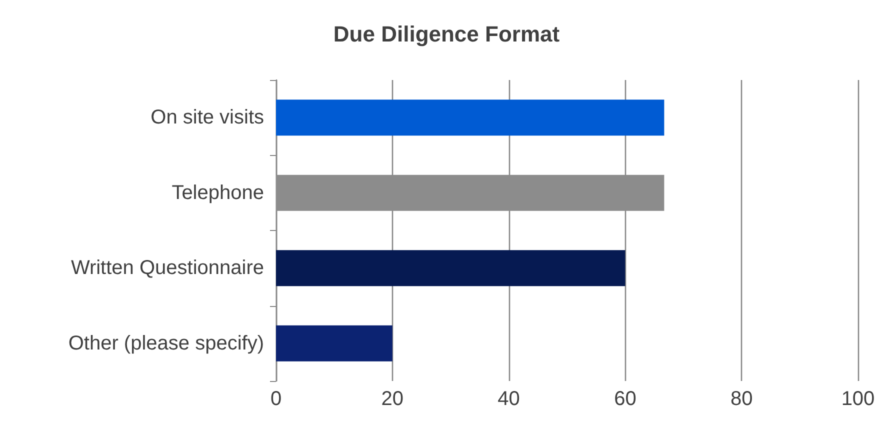 The height and width of the screenshot is (433, 893). Describe the element at coordinates (167, 268) in the screenshot. I see `y-tick-label: Written Questionnaire` at that location.